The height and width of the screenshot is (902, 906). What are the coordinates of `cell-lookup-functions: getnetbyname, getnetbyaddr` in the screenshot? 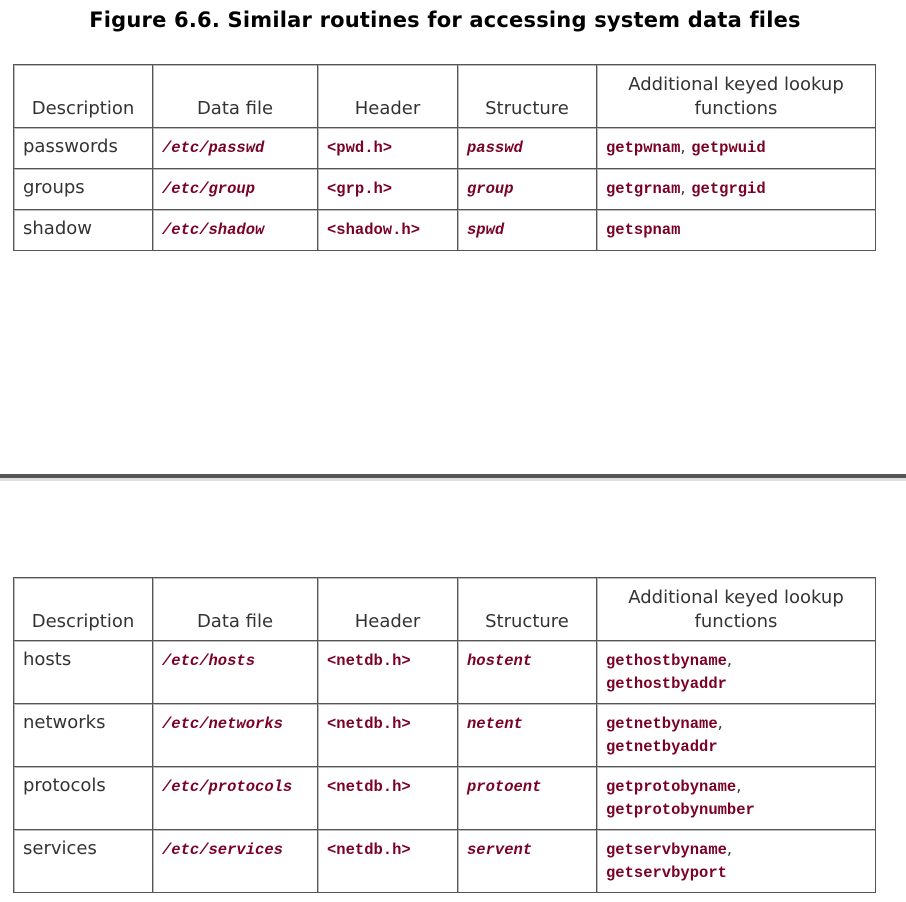 It's located at (736, 735).